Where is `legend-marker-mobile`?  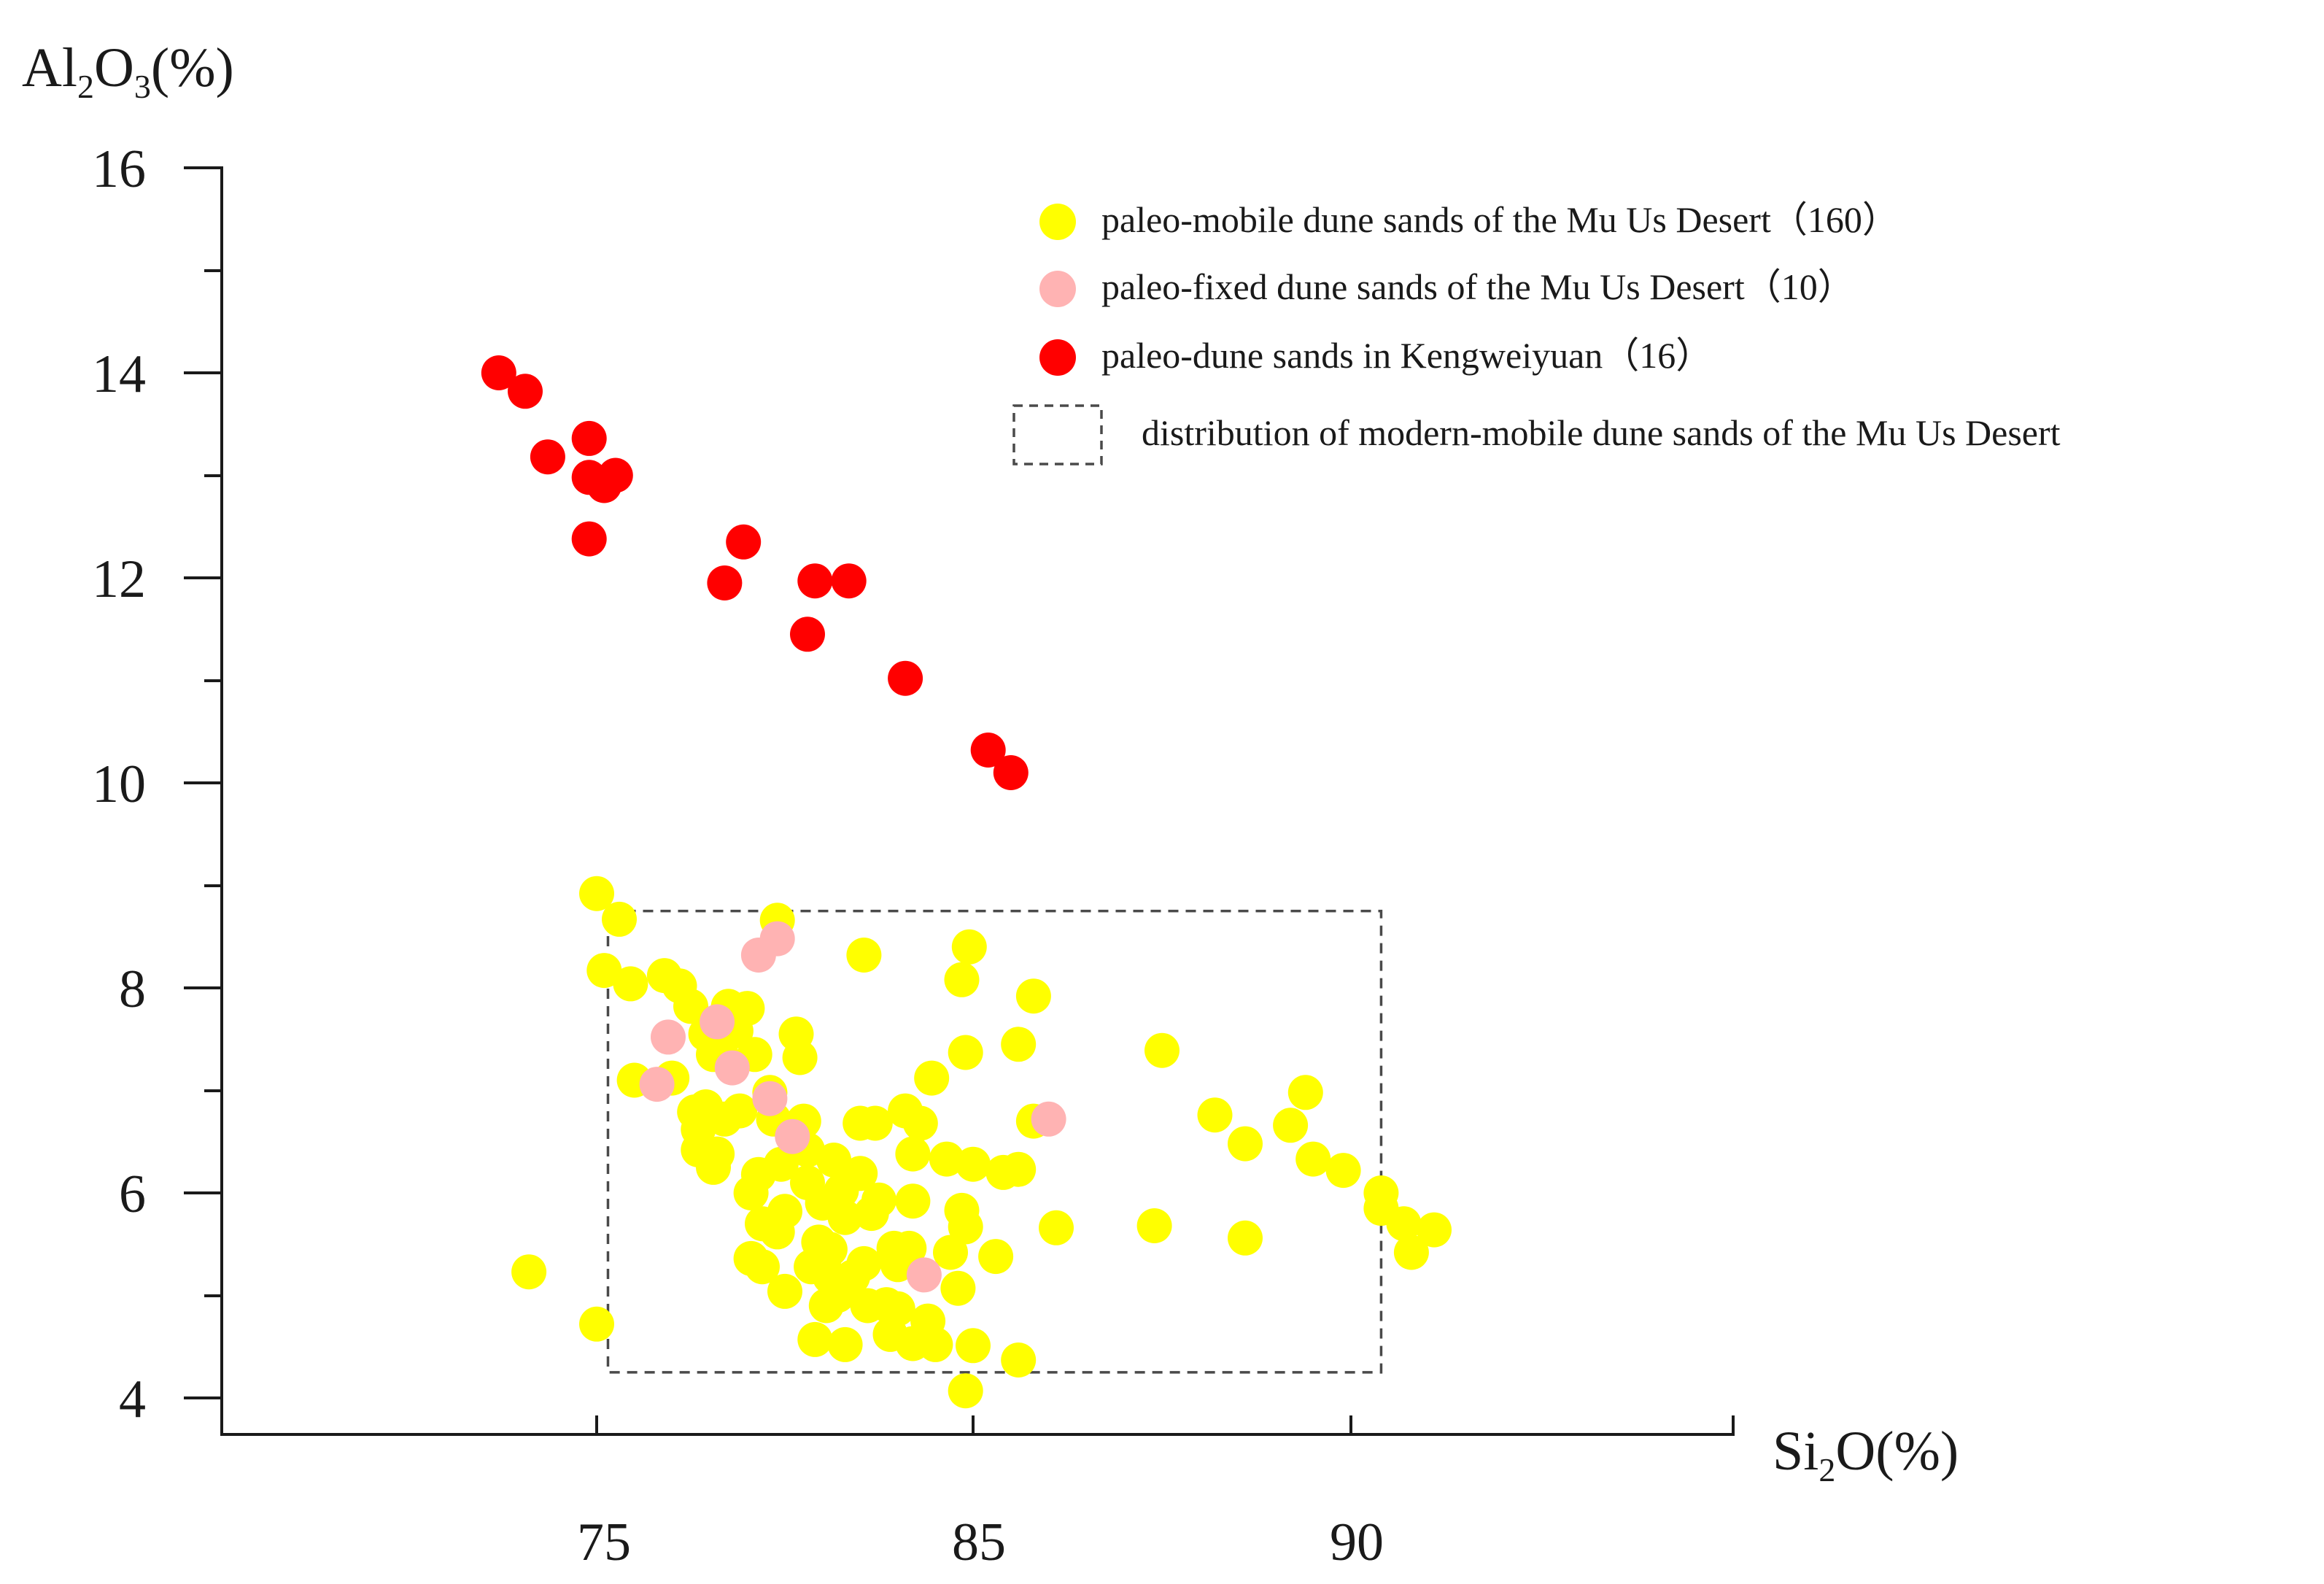 legend-marker-mobile is located at coordinates (1057, 222).